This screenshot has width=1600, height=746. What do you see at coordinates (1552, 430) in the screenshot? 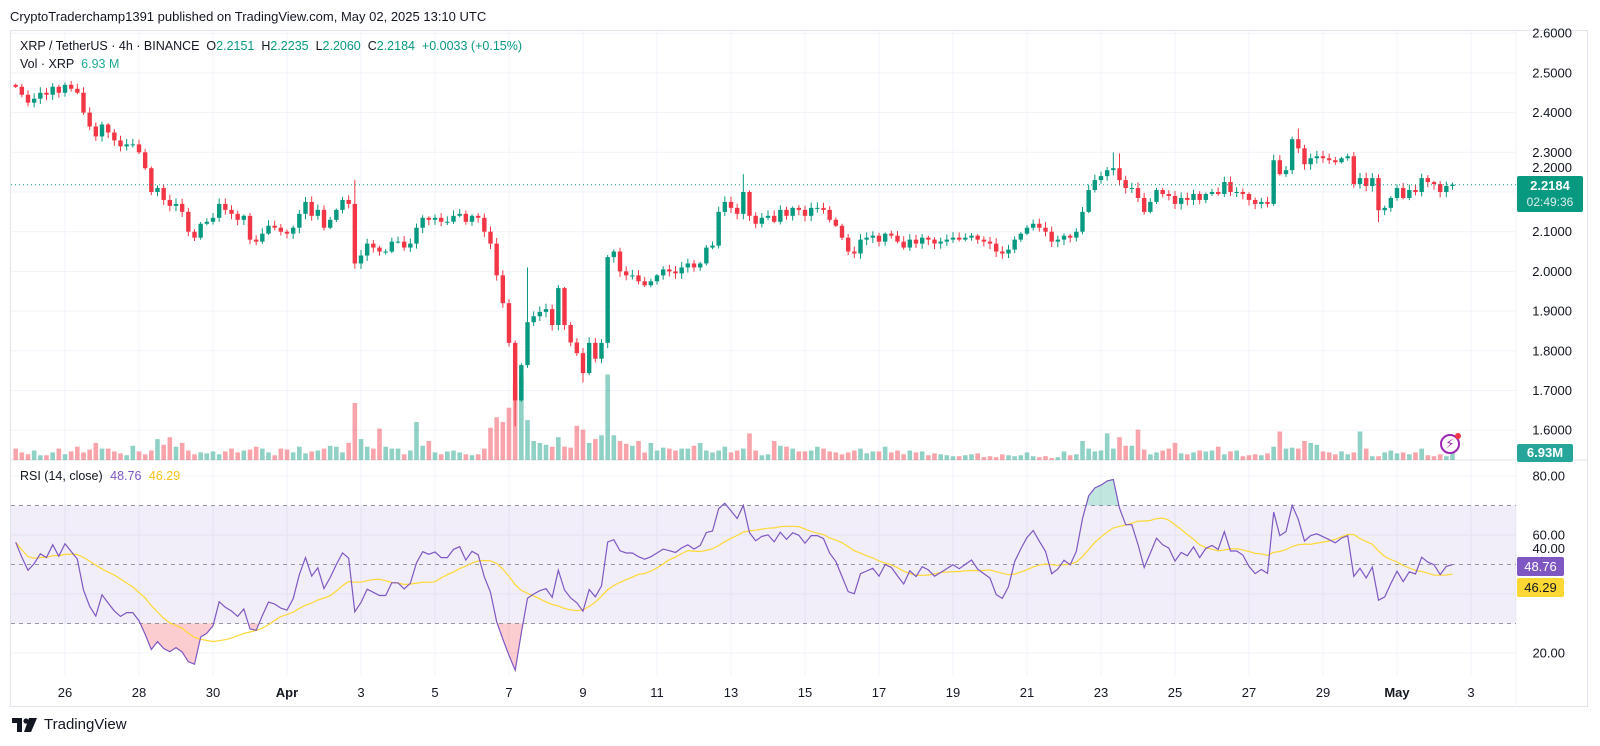
I see `price-tick-label: 1.6000` at bounding box center [1552, 430].